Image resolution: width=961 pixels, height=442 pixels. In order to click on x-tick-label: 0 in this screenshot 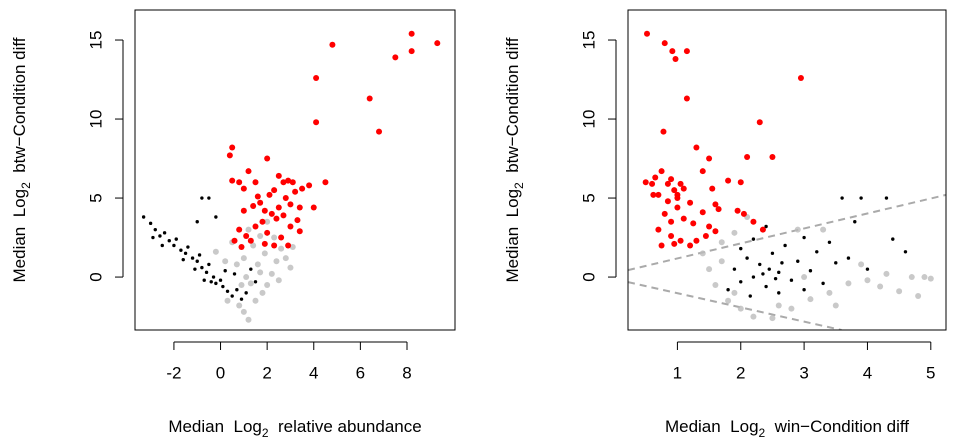, I will do `click(220, 372)`.